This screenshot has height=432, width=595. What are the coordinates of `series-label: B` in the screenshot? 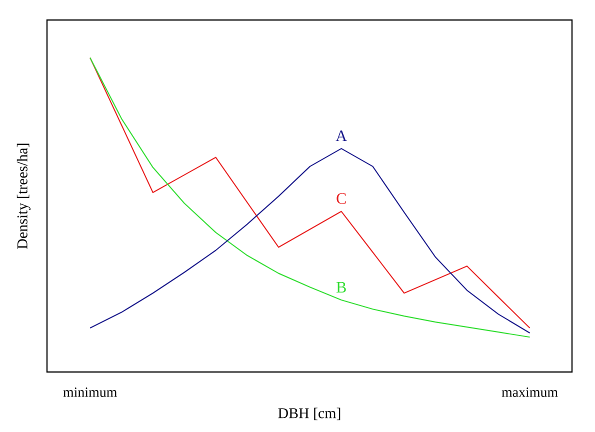 It's located at (341, 287).